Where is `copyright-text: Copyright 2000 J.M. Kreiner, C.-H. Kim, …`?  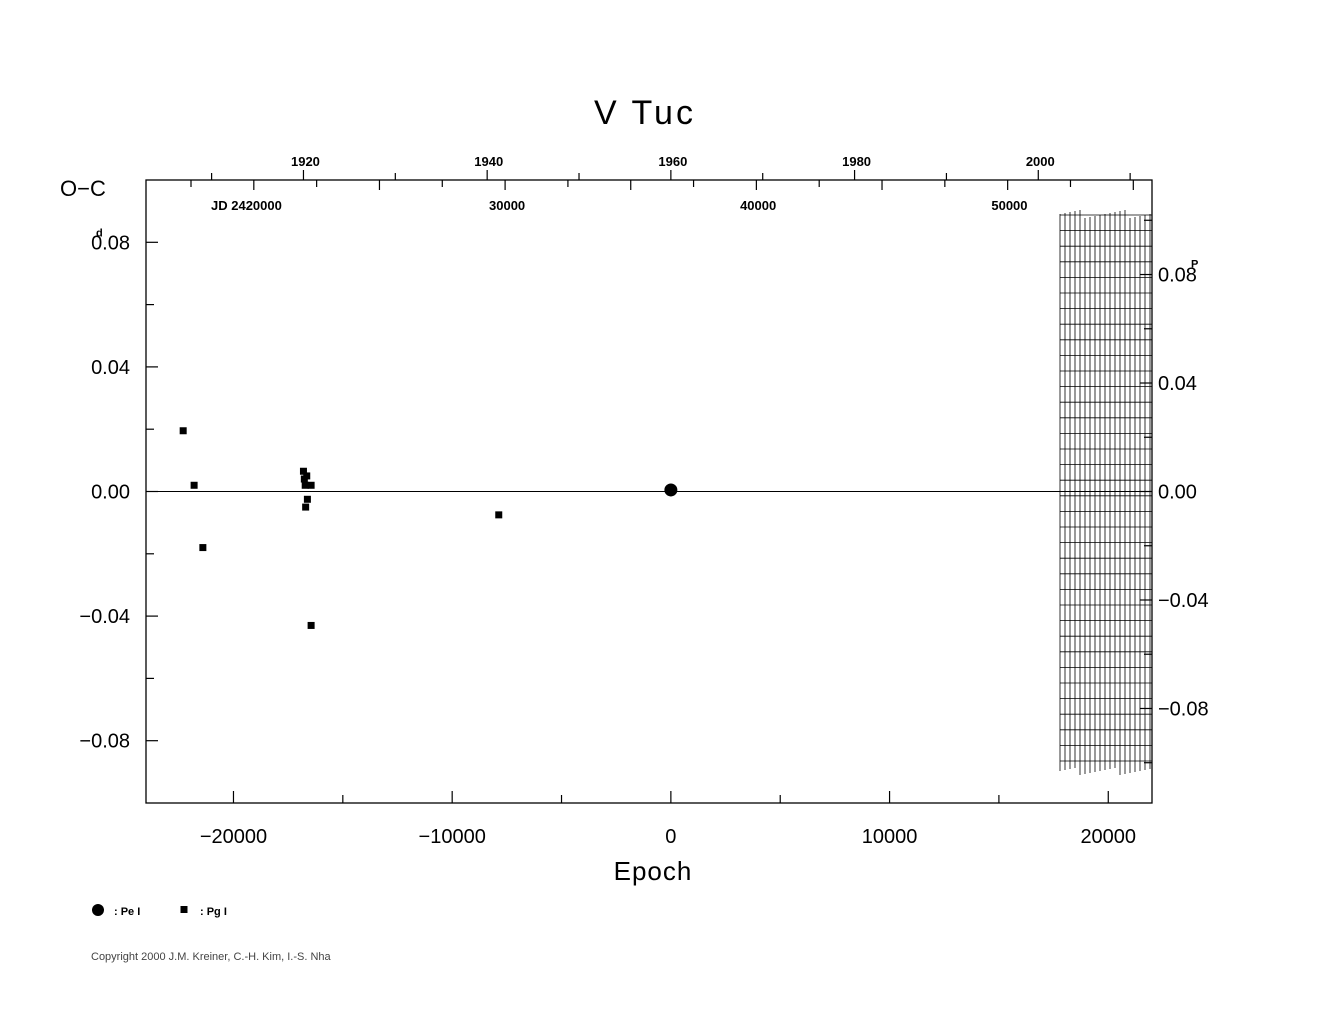 copyright-text: Copyright 2000 J.M. Kreiner, C.-H. Kim, … is located at coordinates (211, 957).